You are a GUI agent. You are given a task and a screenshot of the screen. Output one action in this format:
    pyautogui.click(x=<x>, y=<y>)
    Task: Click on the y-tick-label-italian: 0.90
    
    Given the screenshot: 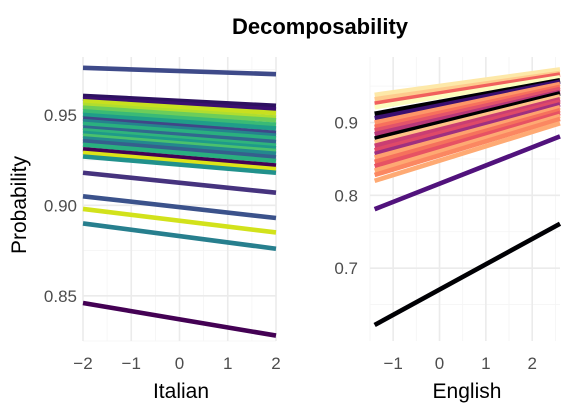 What is the action you would take?
    pyautogui.click(x=60, y=205)
    